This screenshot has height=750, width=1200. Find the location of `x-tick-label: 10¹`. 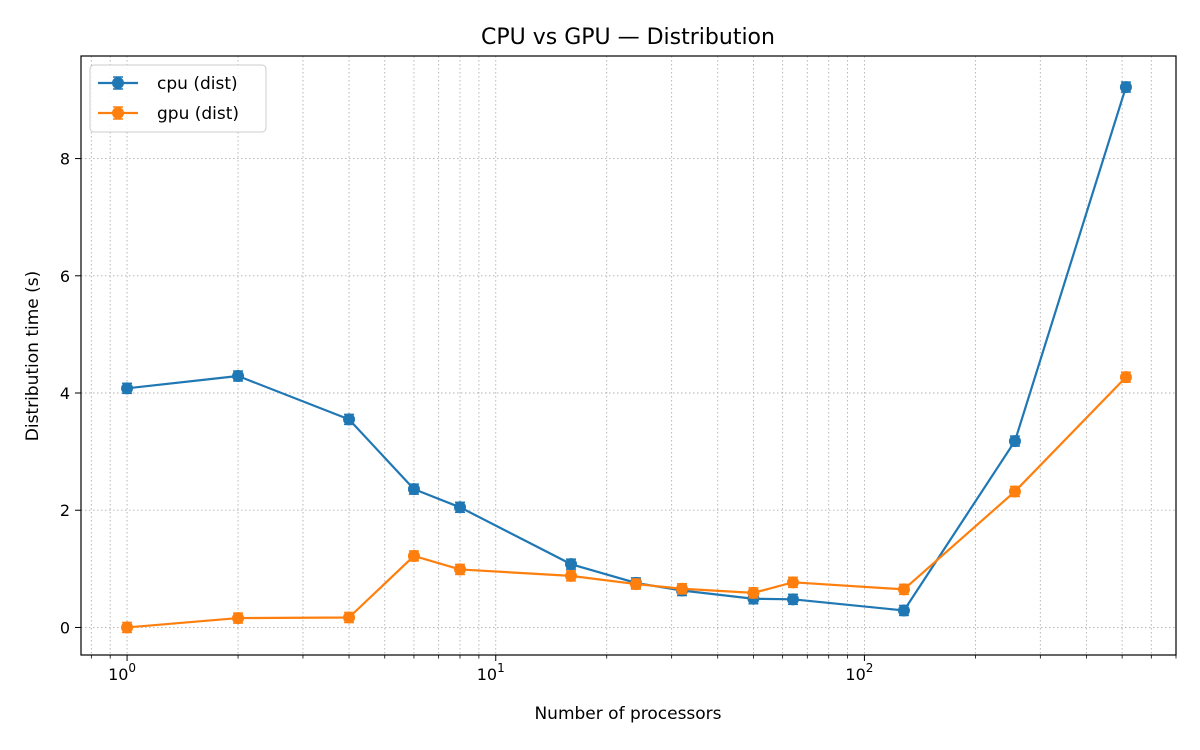

x-tick-label: 10¹ is located at coordinates (491, 672).